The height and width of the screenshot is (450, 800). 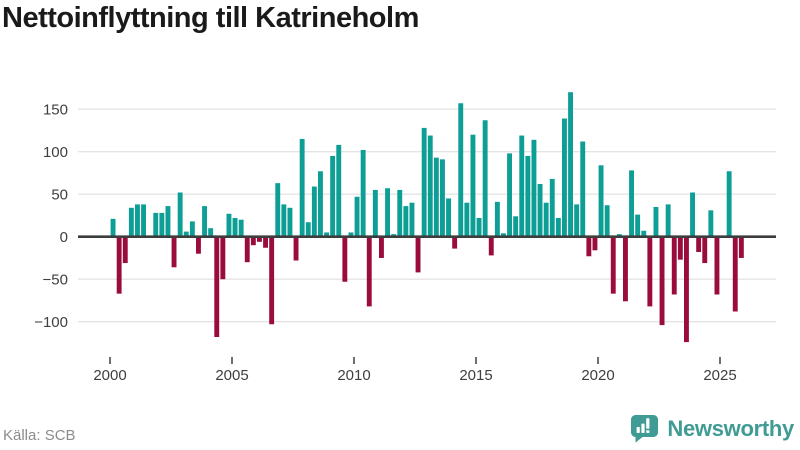 I want to click on y-axis-label-−50: −50, so click(x=55, y=279).